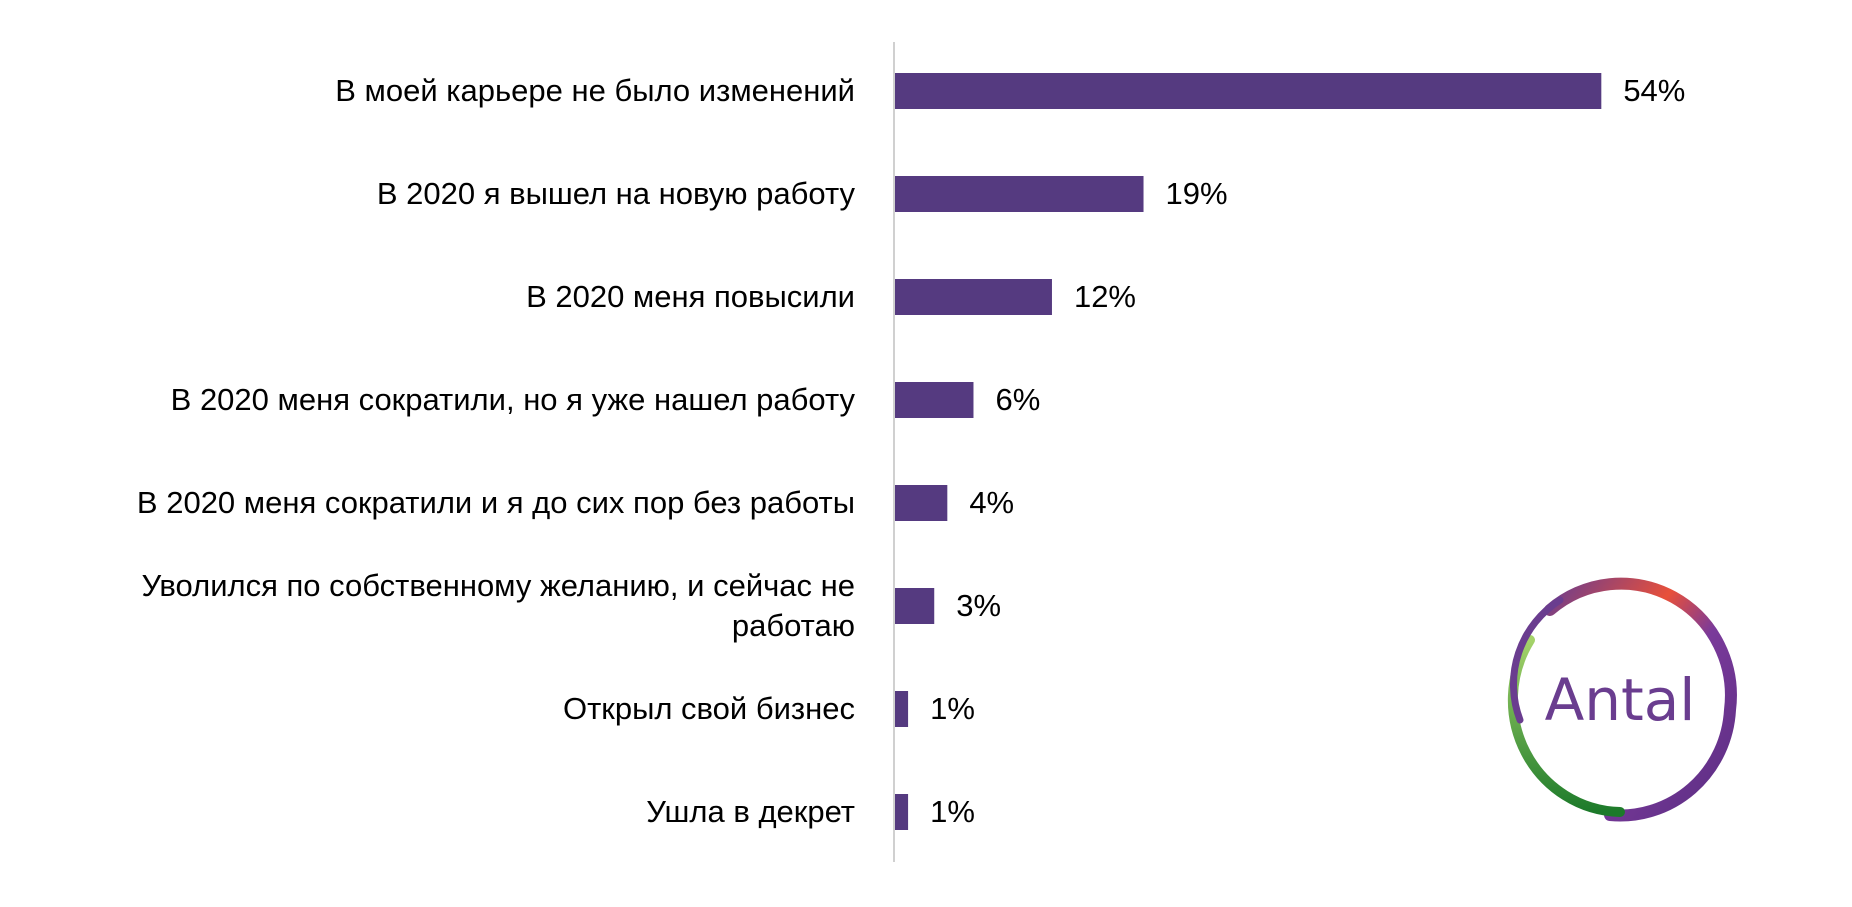 The height and width of the screenshot is (907, 1852). Describe the element at coordinates (992, 502) in the screenshot. I see `data-label: 4%` at that location.